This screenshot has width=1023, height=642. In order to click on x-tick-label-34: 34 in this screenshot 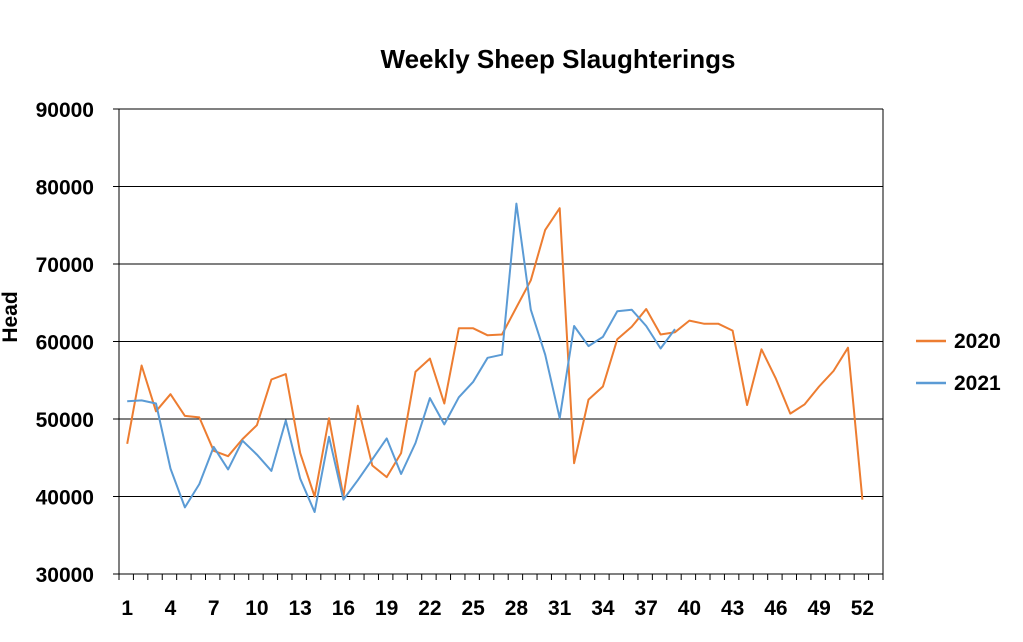, I will do `click(603, 608)`.